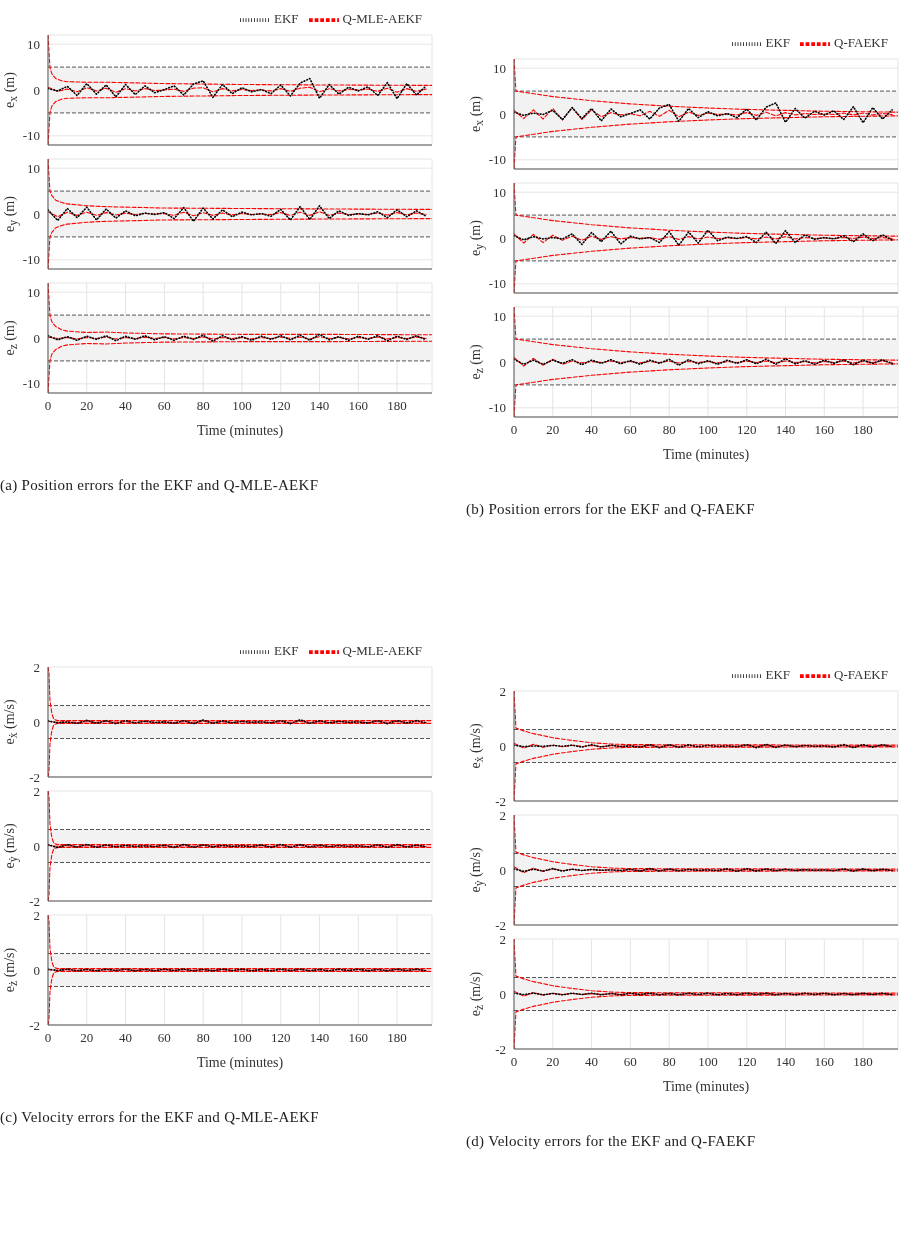  What do you see at coordinates (160, 1117) in the screenshot?
I see `text: (c) Velocity errors for the EKF and Q-MLE-AEKF` at bounding box center [160, 1117].